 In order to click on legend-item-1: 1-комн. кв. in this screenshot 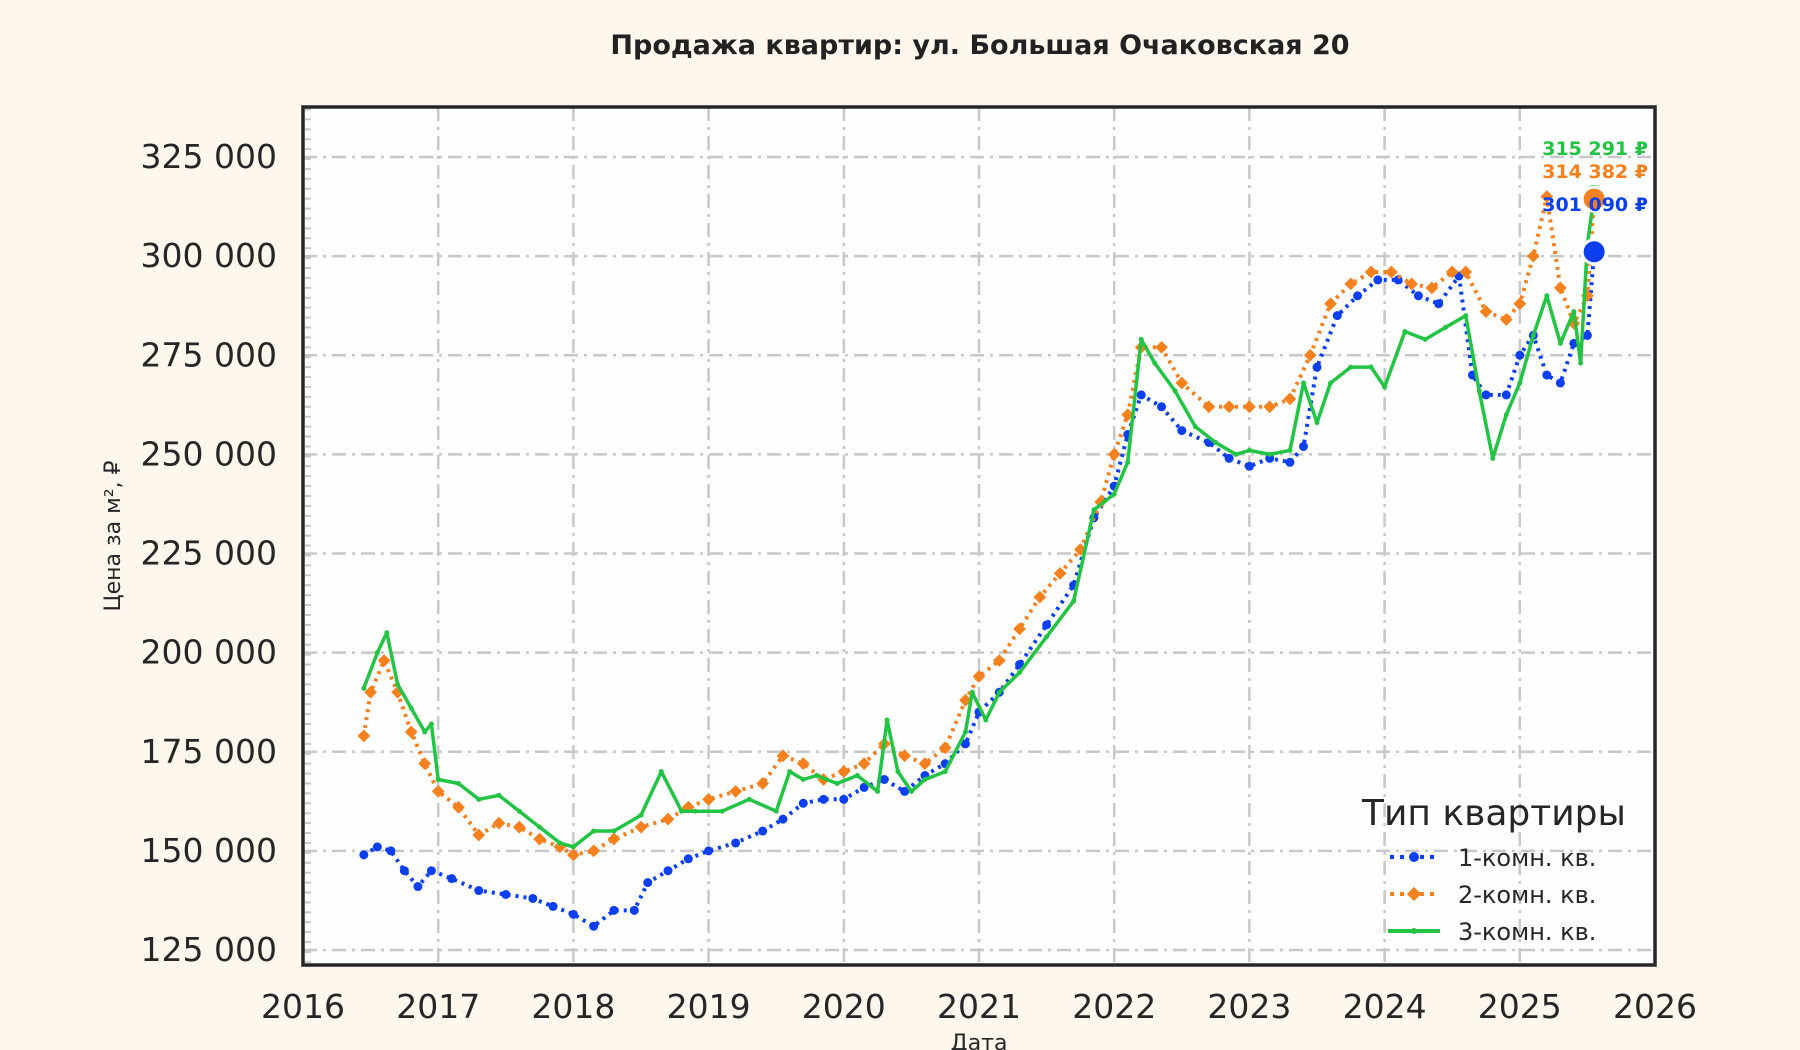, I will do `click(1493, 858)`.